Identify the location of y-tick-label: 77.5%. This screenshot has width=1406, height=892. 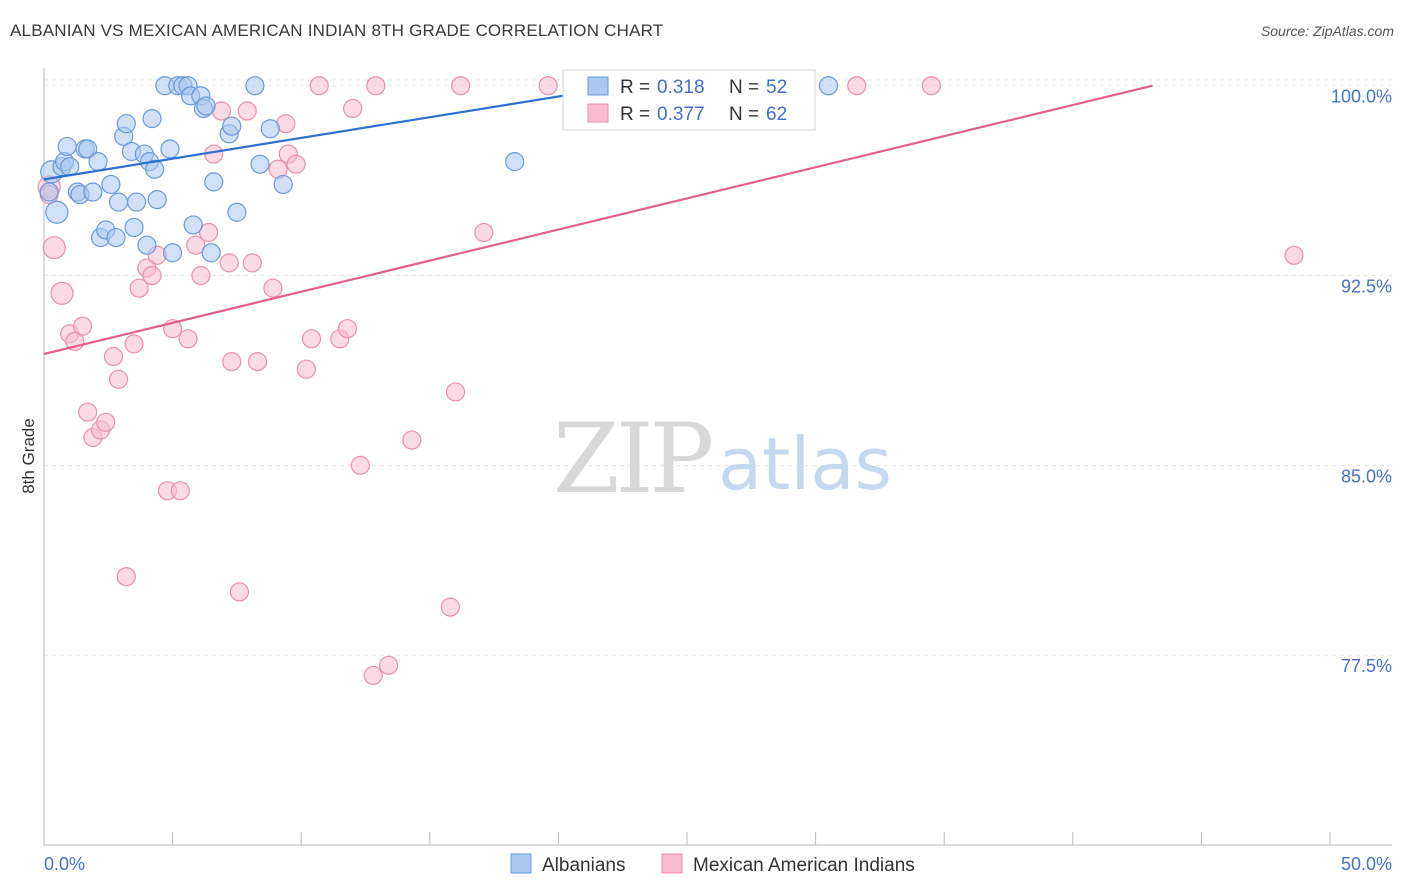
(1366, 666).